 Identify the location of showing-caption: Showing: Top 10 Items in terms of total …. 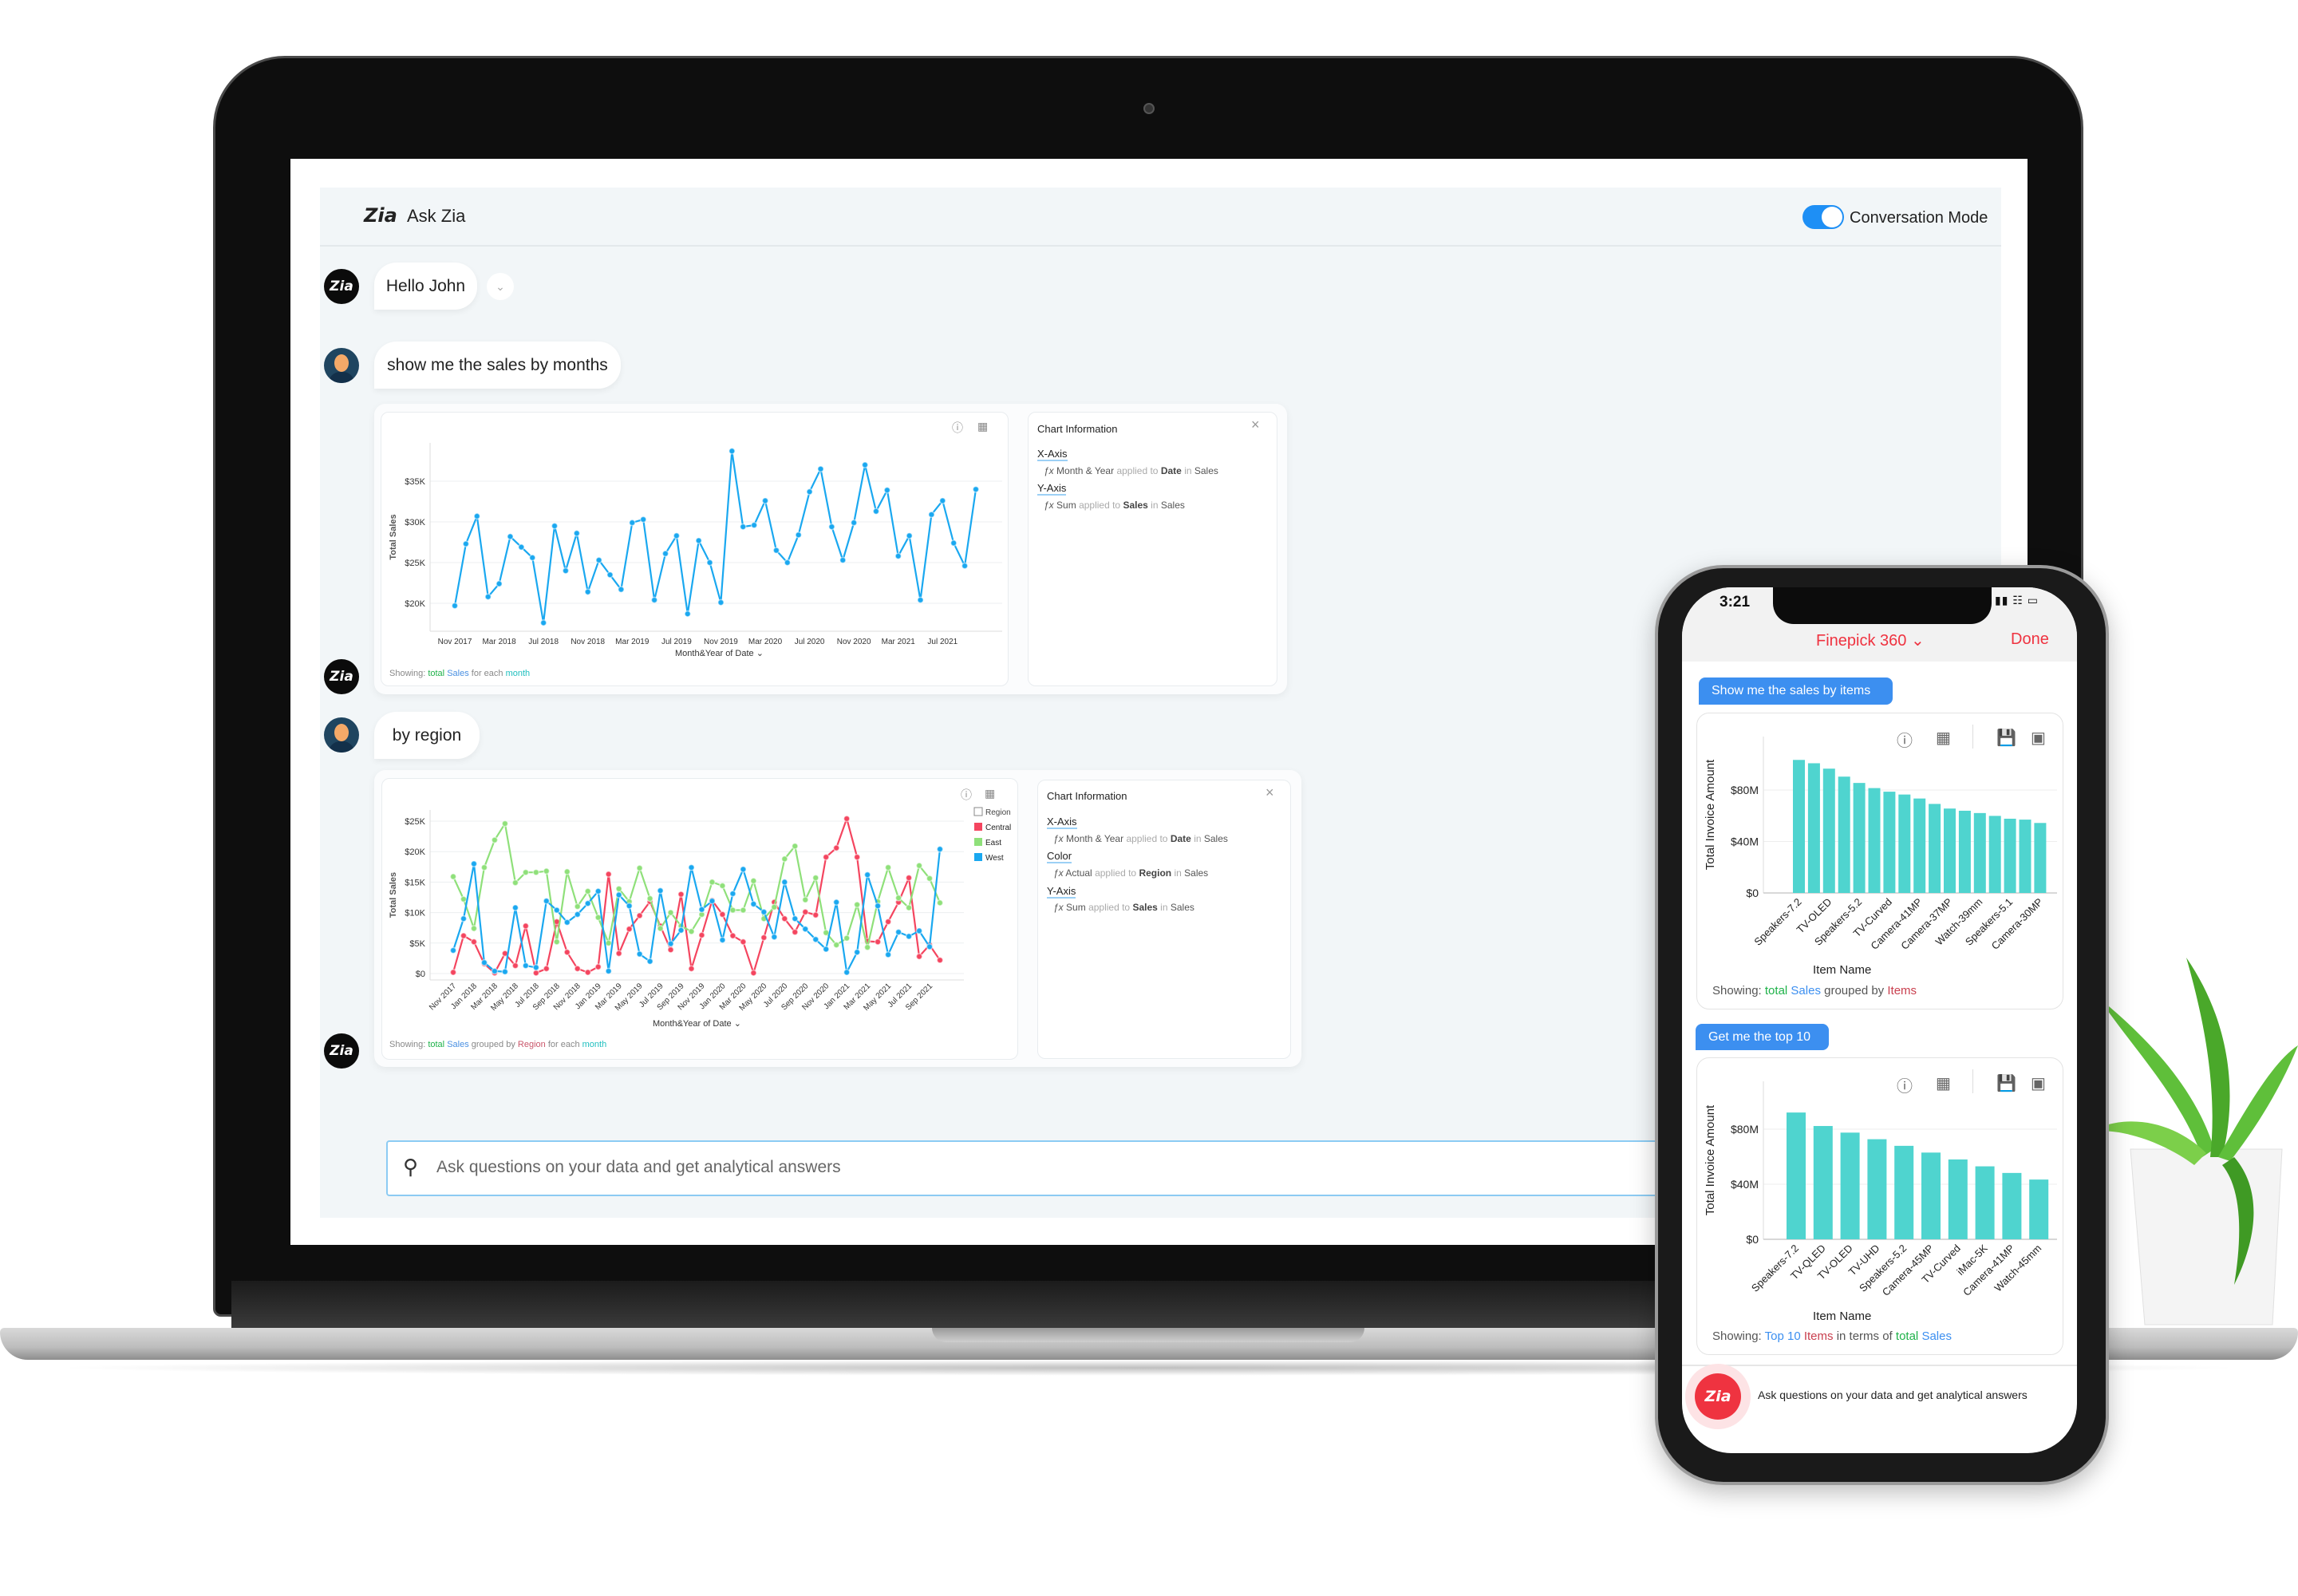
(1832, 1336).